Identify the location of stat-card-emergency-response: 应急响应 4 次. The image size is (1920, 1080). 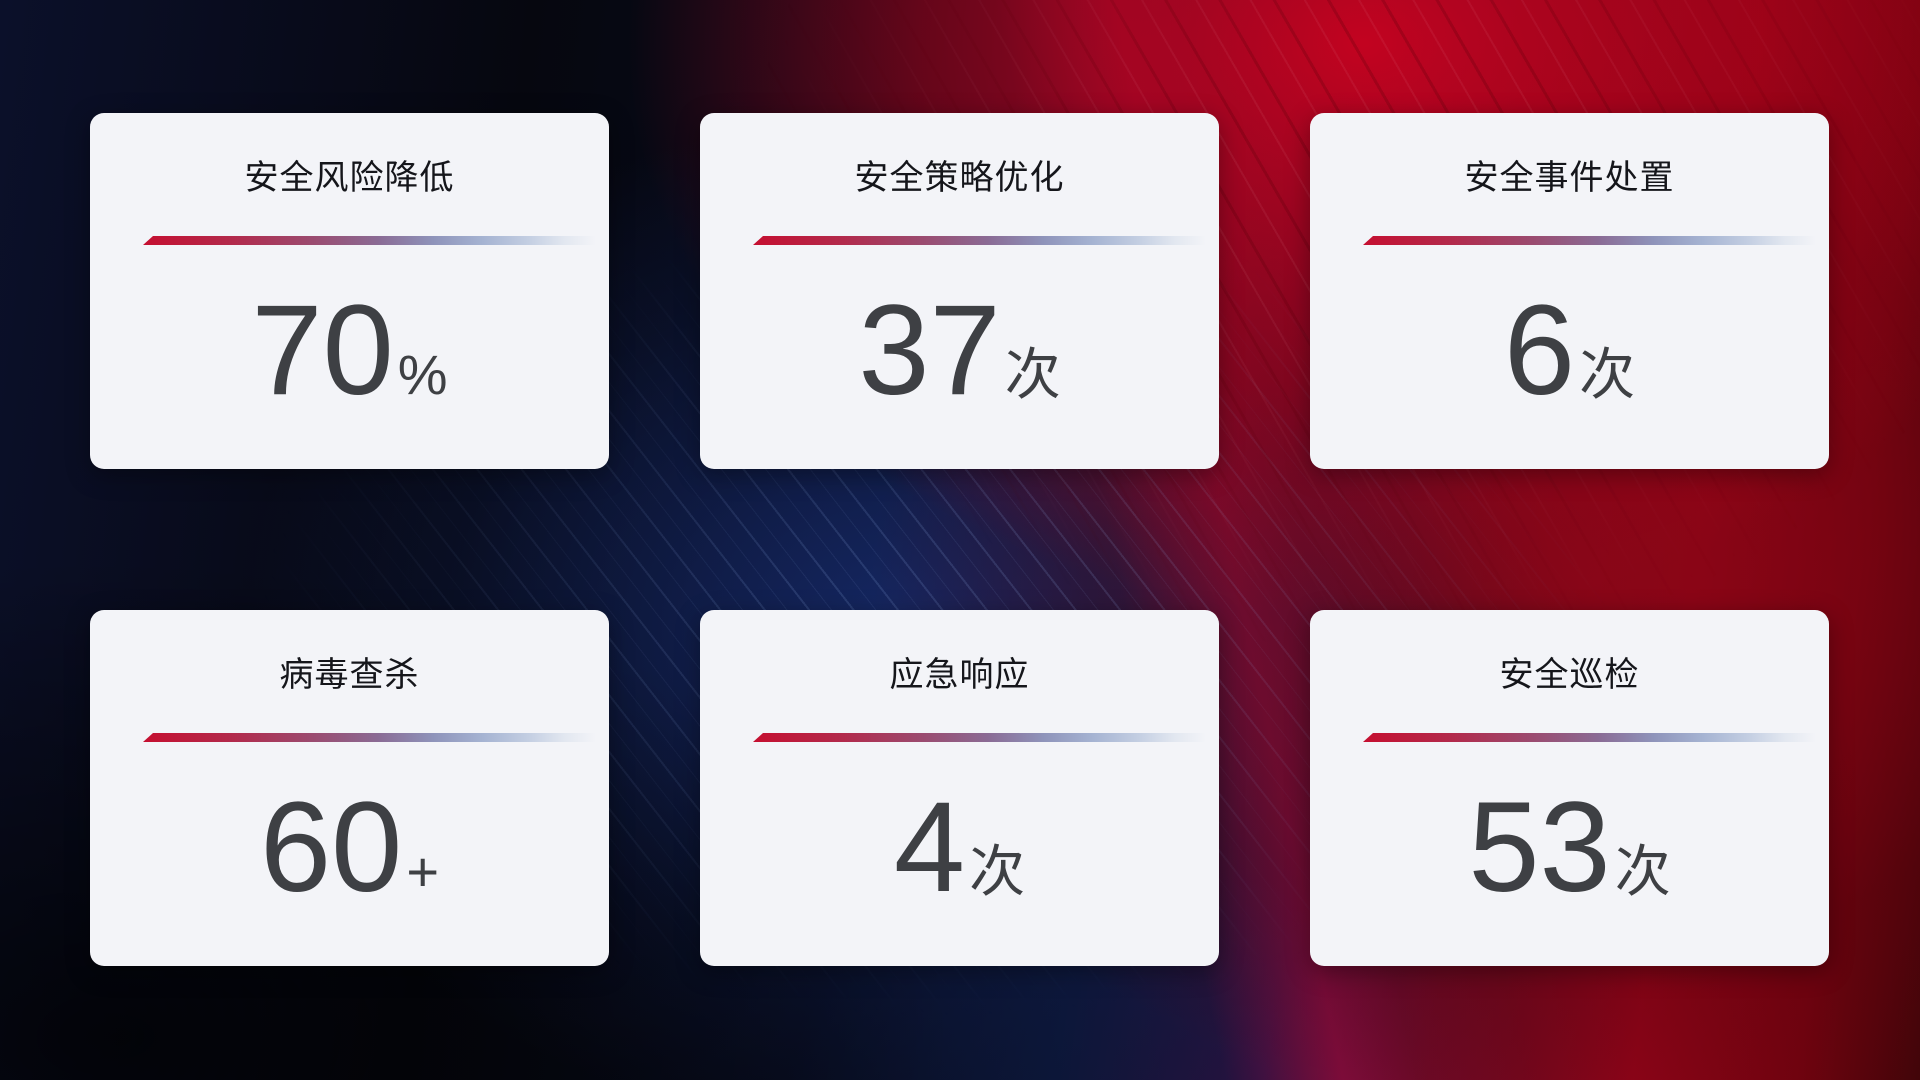
(959, 788).